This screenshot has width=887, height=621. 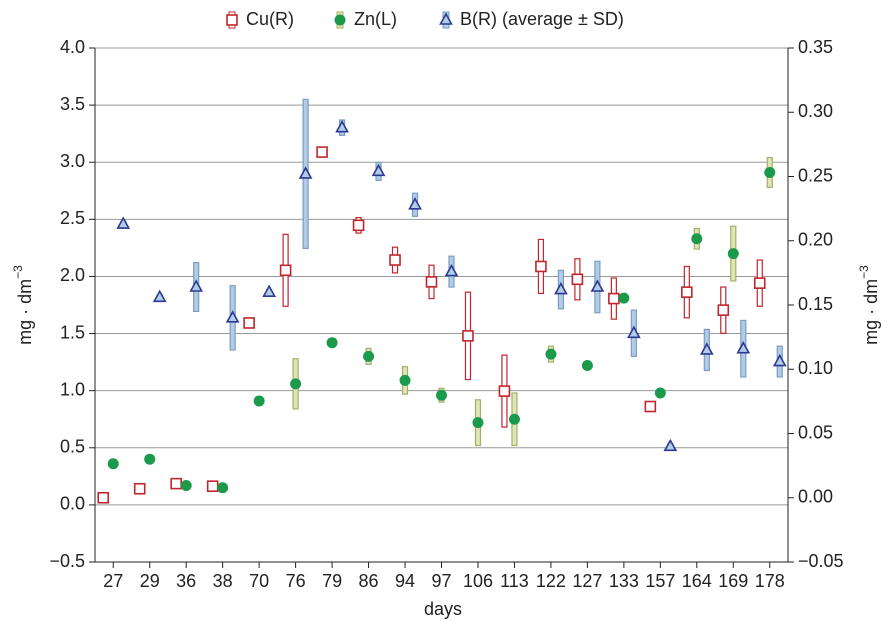 I want to click on x-tick-label: 27, so click(x=113, y=581).